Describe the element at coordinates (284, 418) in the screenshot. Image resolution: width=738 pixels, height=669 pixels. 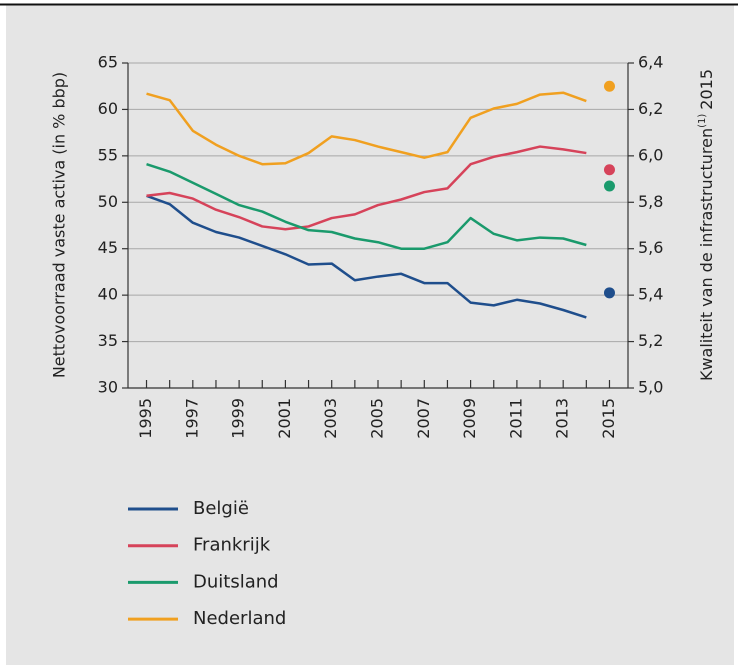
I see `x-tick-label: 2001` at that location.